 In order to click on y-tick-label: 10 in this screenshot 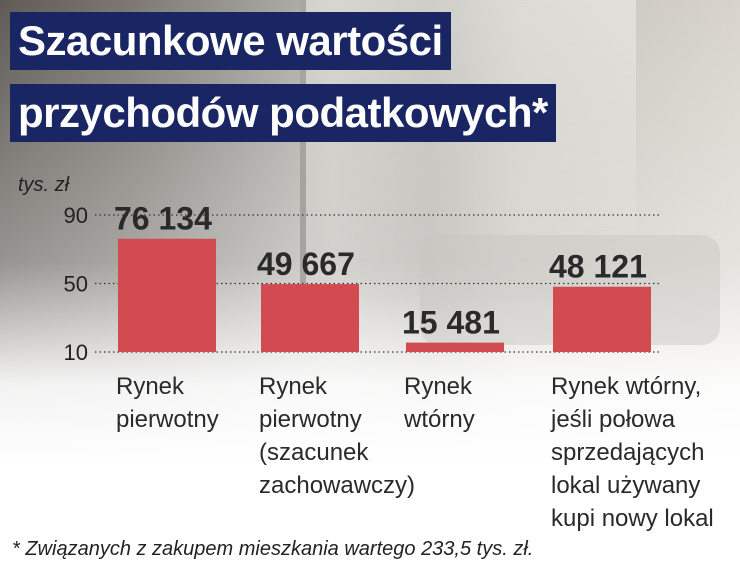, I will do `click(76, 352)`.